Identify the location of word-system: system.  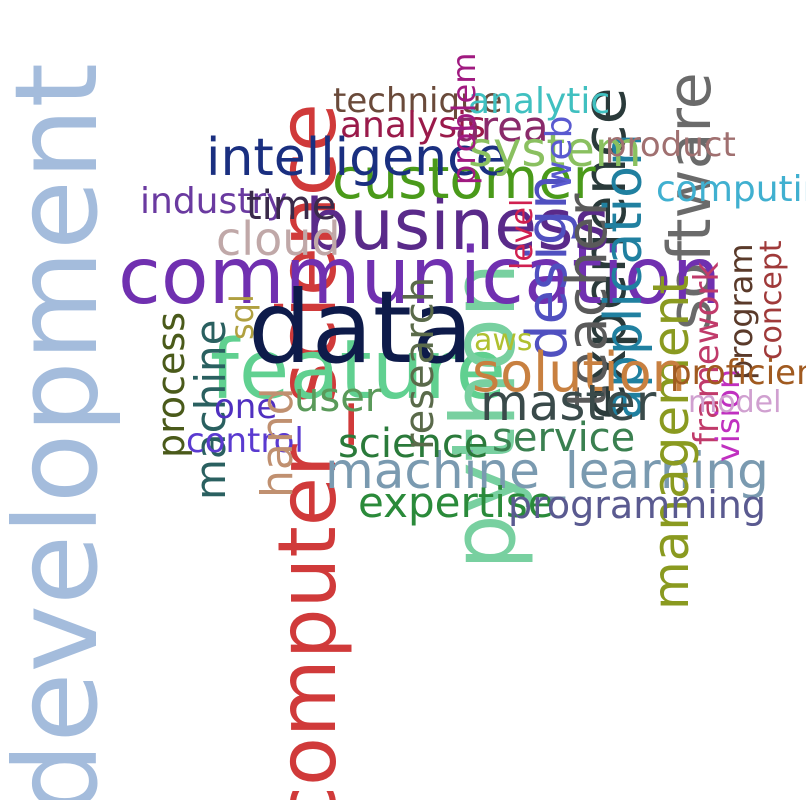
(555, 150).